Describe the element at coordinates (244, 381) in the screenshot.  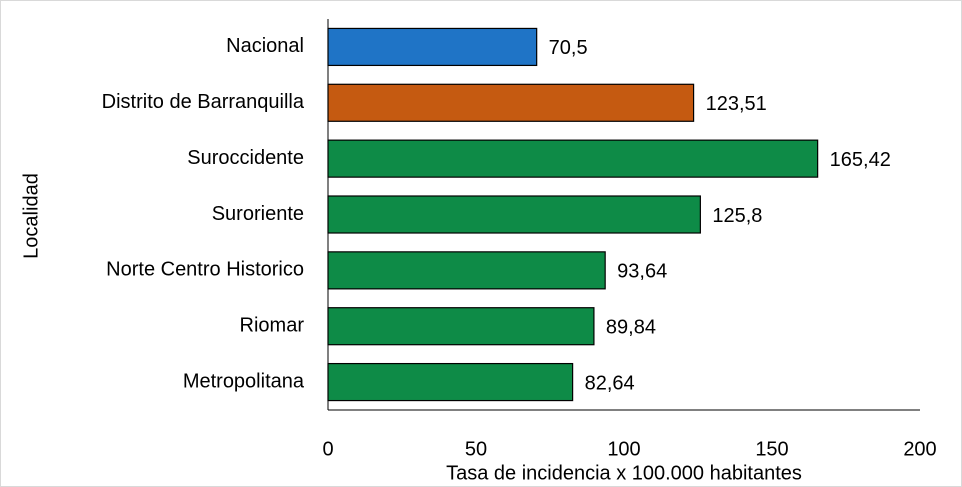
I see `y-tick-label: Metropolitana` at that location.